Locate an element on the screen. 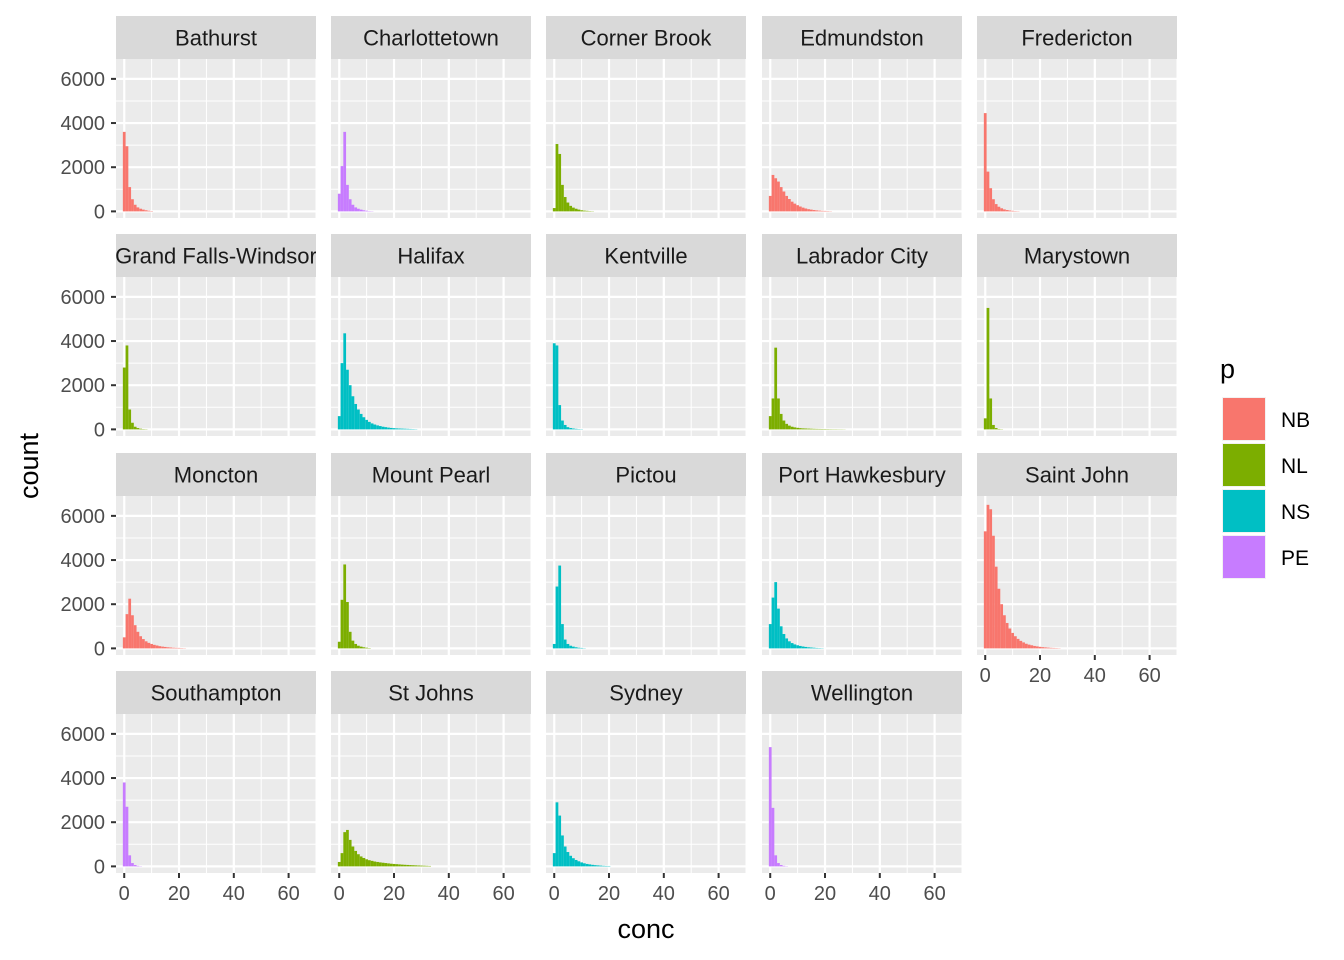  strip-marystown is located at coordinates (1077, 255).